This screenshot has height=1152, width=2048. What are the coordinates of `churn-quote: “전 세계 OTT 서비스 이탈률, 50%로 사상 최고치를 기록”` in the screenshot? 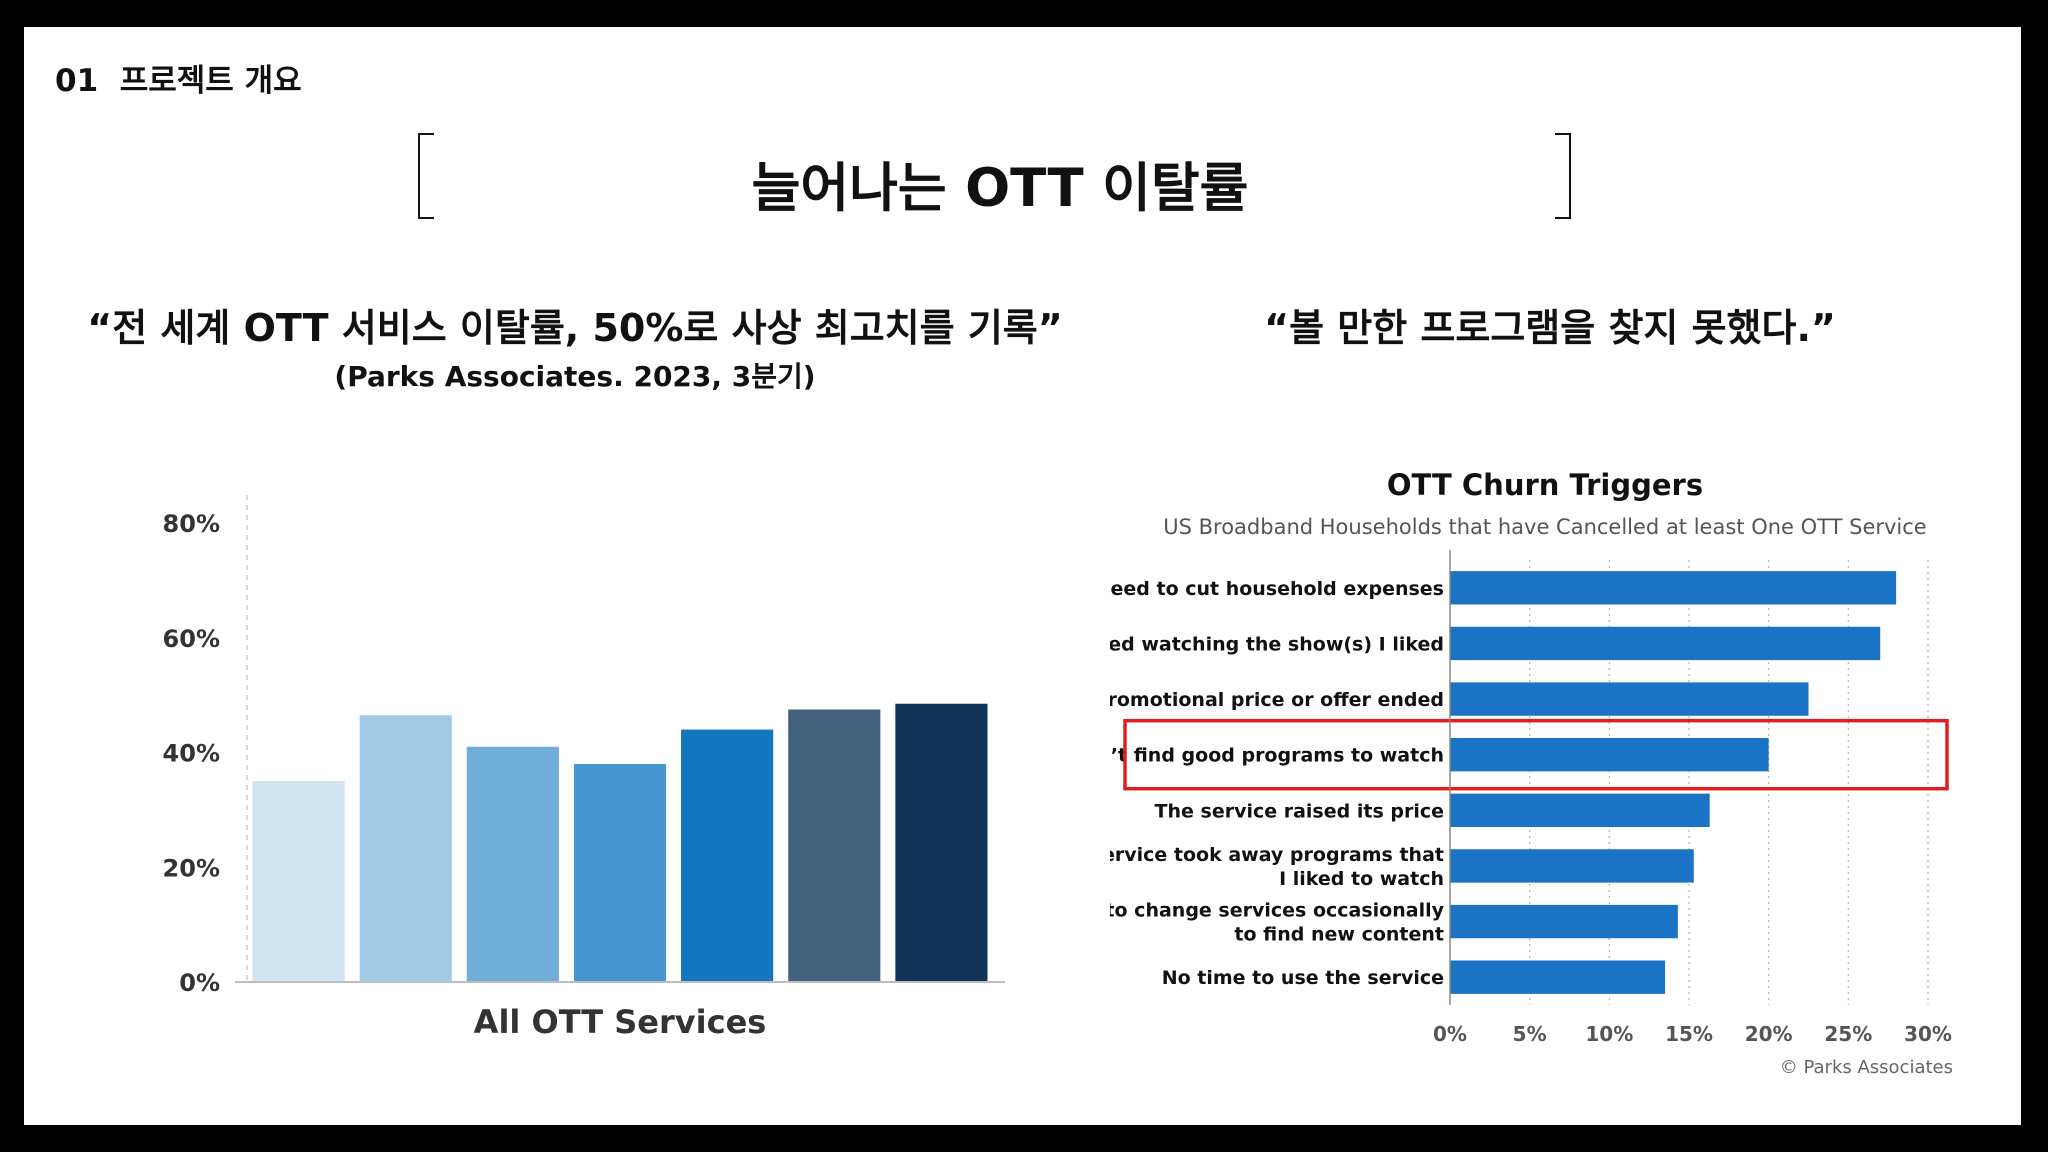 It's located at (575, 328).